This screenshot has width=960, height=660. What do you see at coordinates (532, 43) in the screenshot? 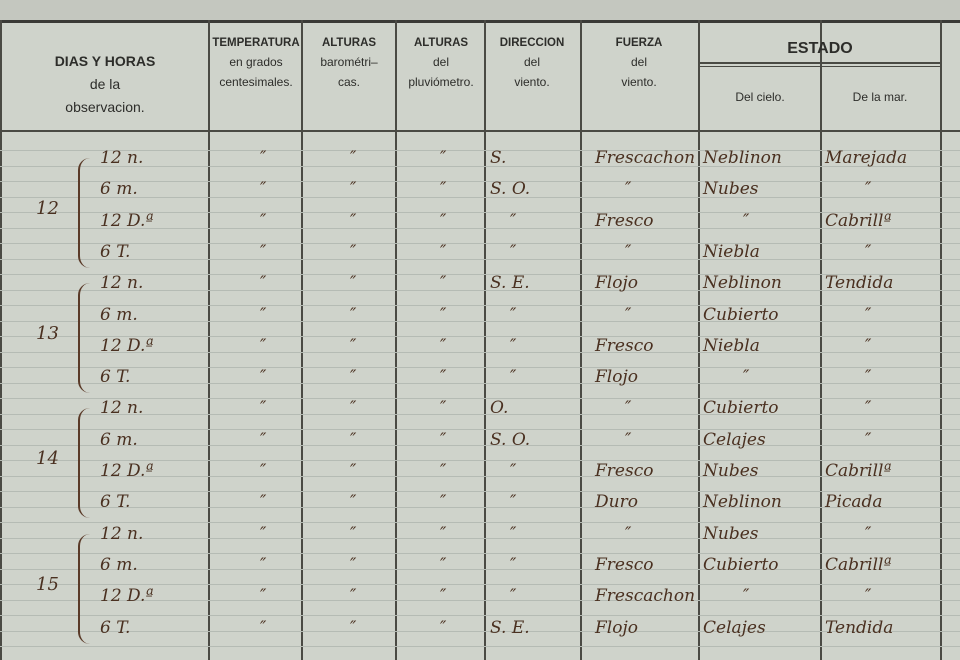
I see `header-direccion-title: DIRECCION` at bounding box center [532, 43].